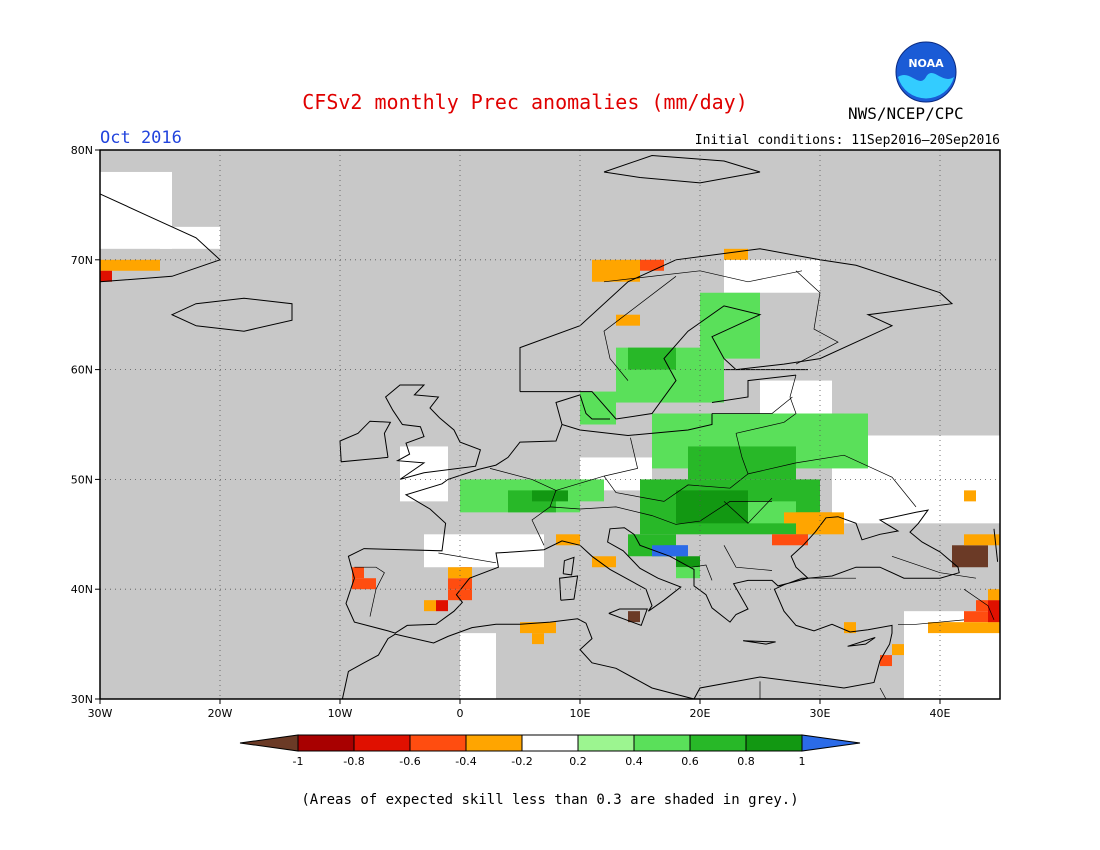  What do you see at coordinates (298, 761) in the screenshot?
I see `legend-label: -1` at bounding box center [298, 761].